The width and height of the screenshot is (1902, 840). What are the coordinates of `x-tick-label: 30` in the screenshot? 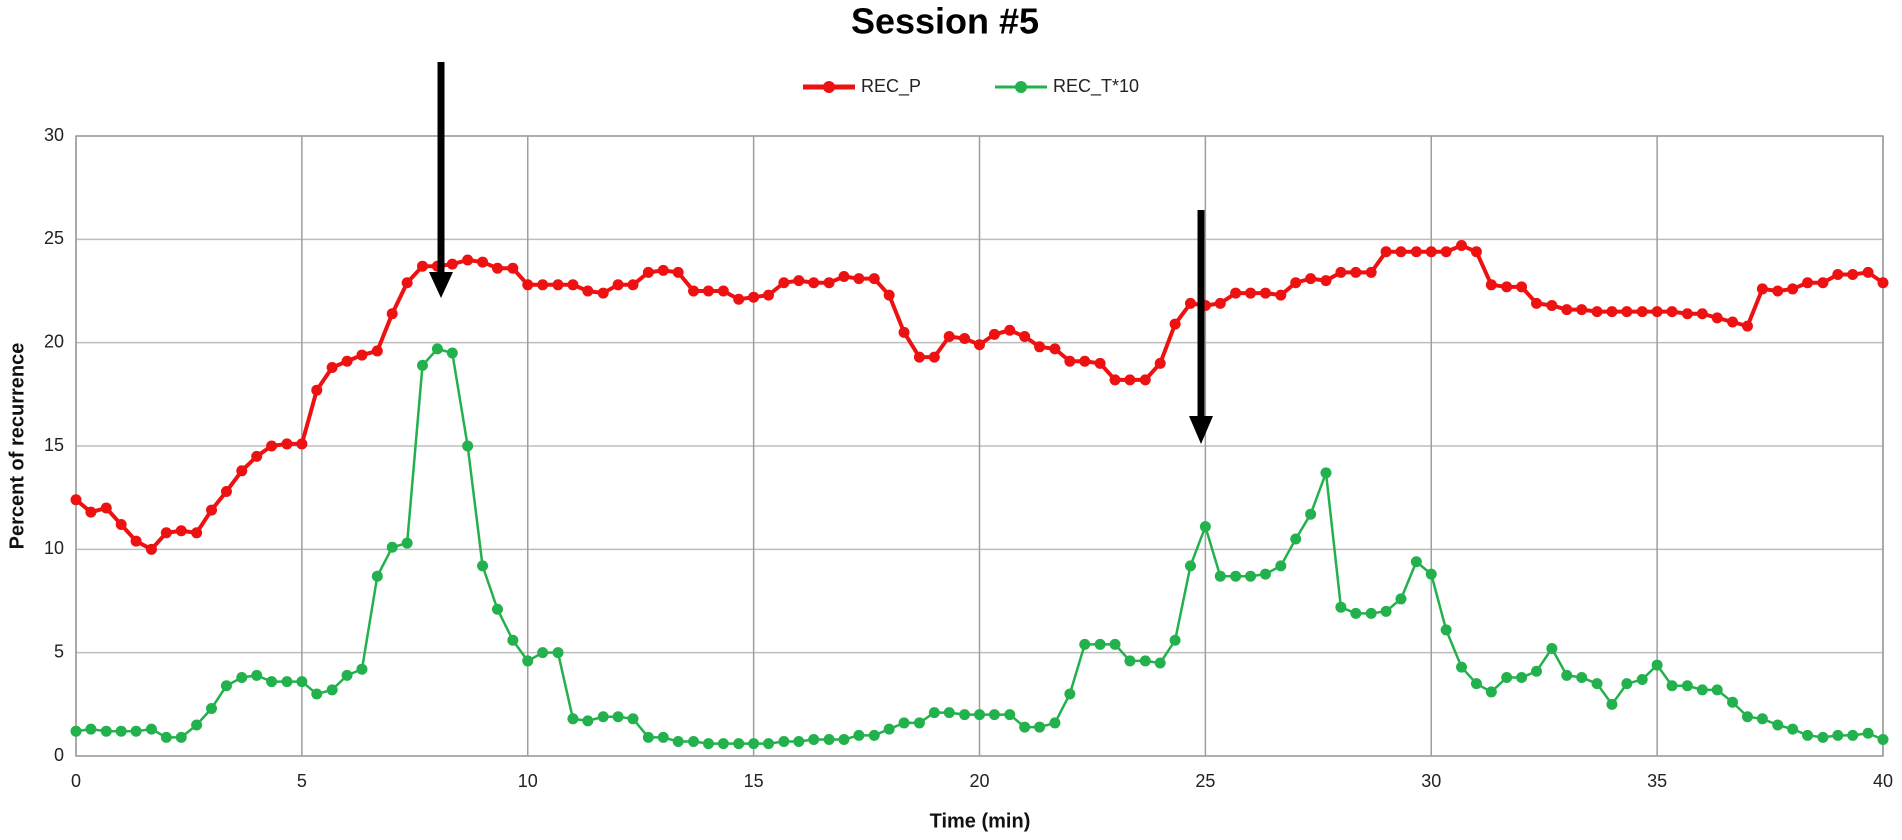 It's located at (1431, 781).